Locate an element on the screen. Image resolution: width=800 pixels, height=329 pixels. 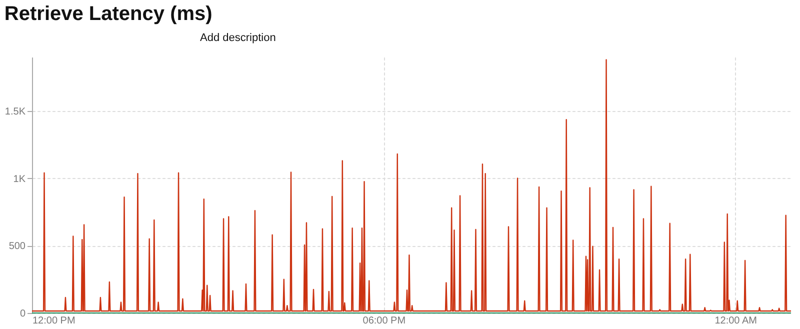
y-tick-label: 0 is located at coordinates (23, 314).